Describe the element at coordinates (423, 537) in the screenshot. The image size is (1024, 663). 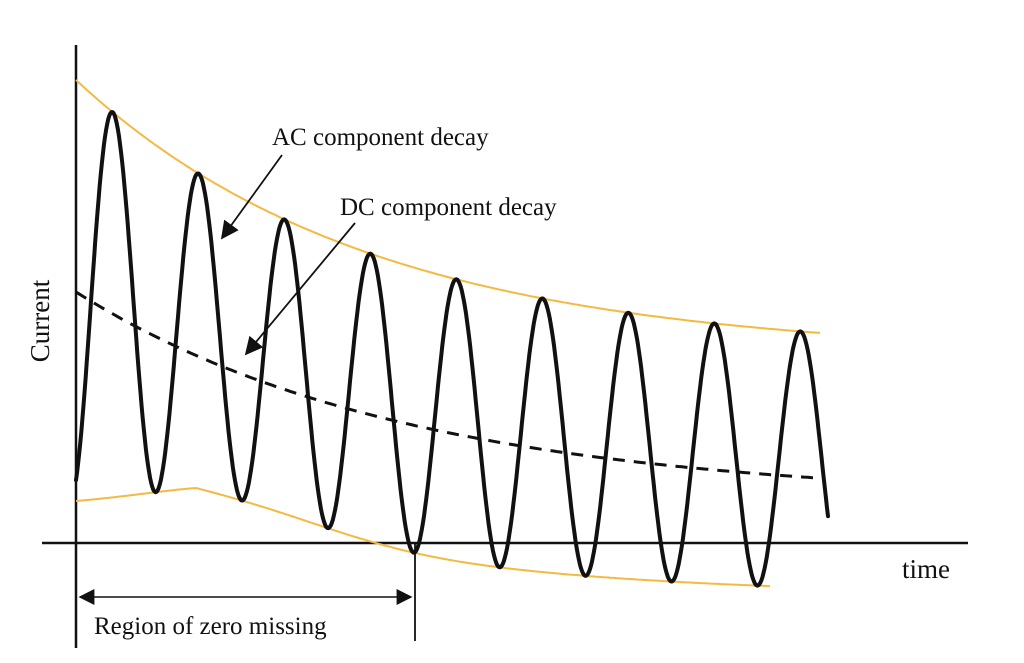
I see `lower-envelope-curve` at that location.